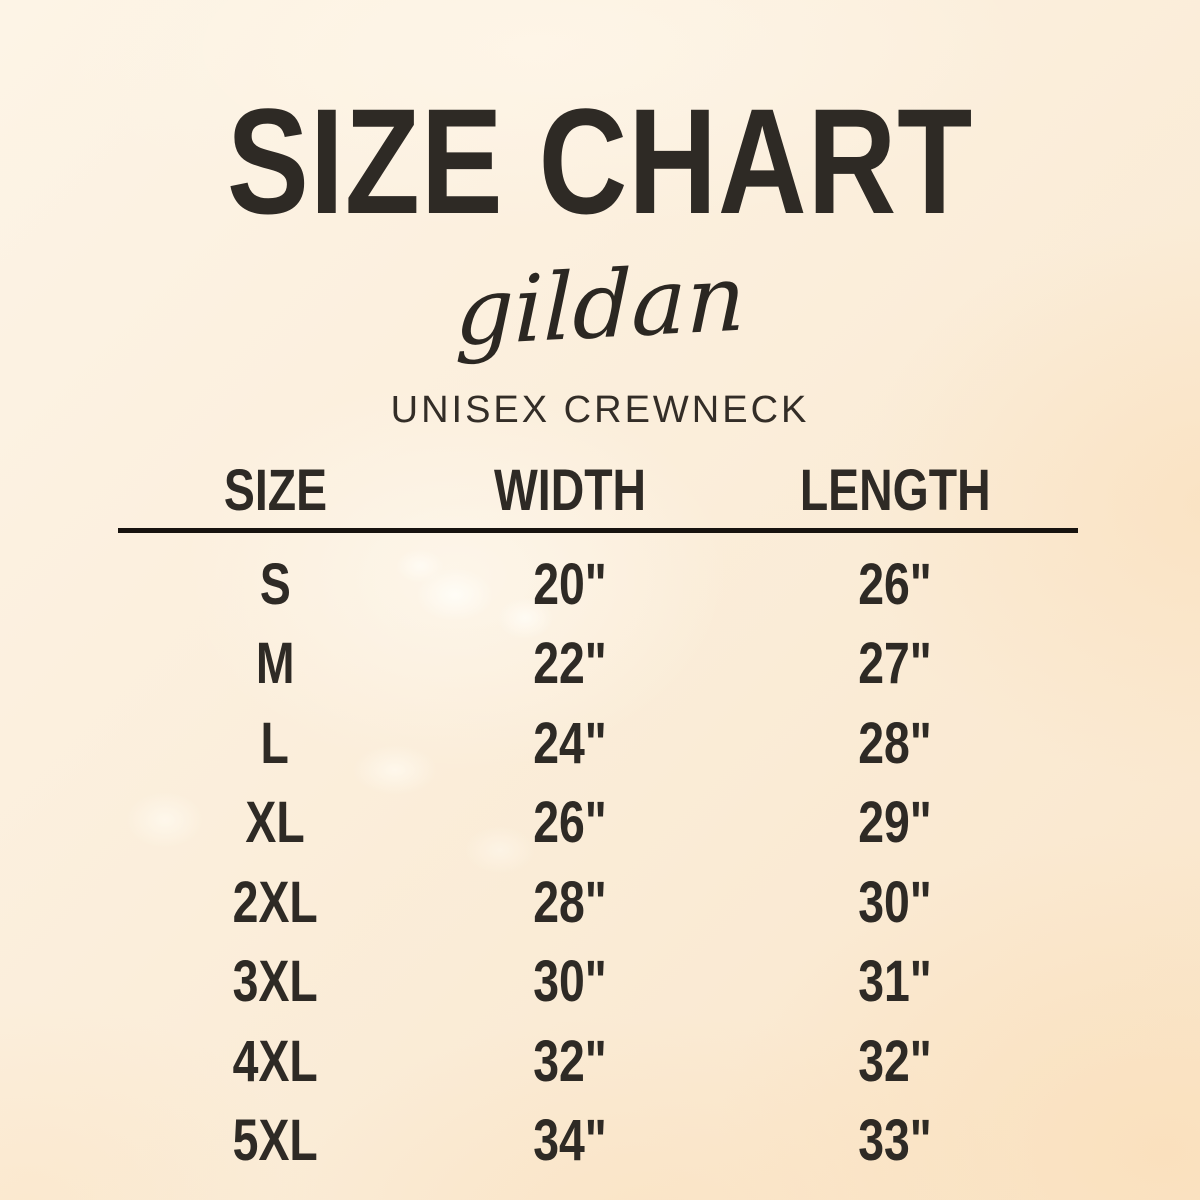 This screenshot has height=1200, width=1200. Describe the element at coordinates (275, 1061) in the screenshot. I see `size-cell: 4XL` at that location.